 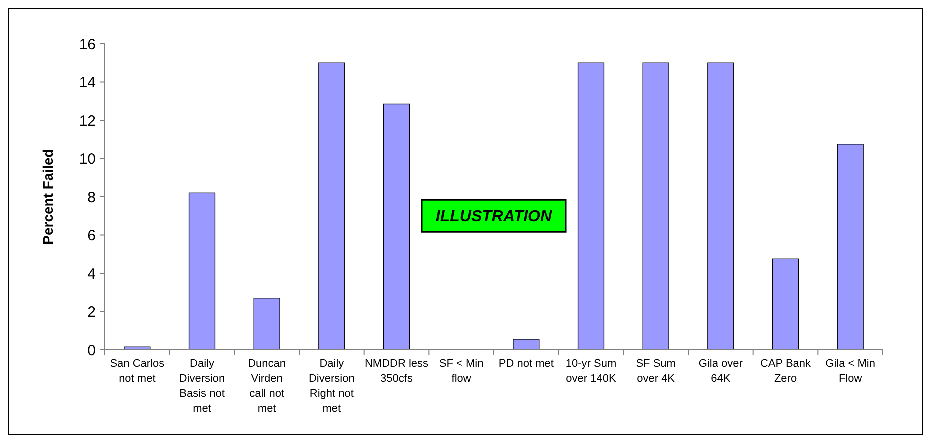 What do you see at coordinates (92, 274) in the screenshot?
I see `y-tick-label: 4` at bounding box center [92, 274].